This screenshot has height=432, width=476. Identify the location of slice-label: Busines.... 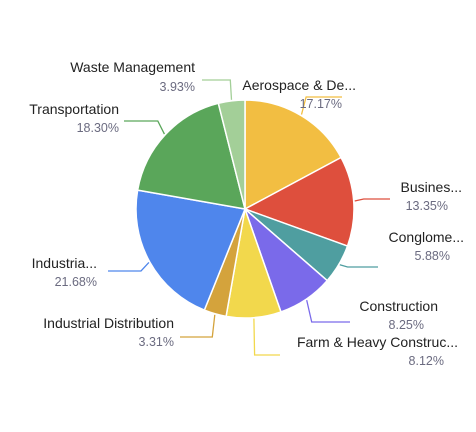
(431, 187).